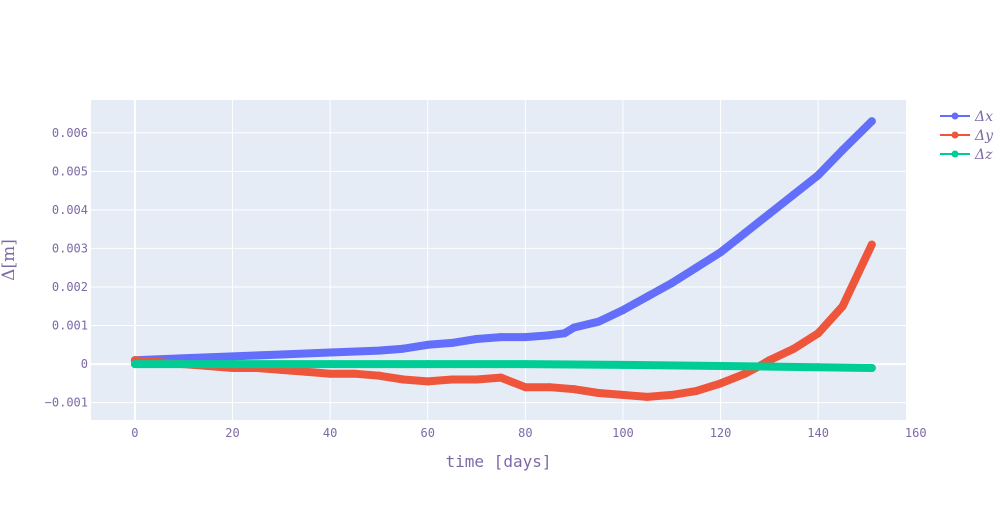 The height and width of the screenshot is (505, 1000). What do you see at coordinates (983, 117) in the screenshot?
I see `legend-label: Δx` at bounding box center [983, 117].